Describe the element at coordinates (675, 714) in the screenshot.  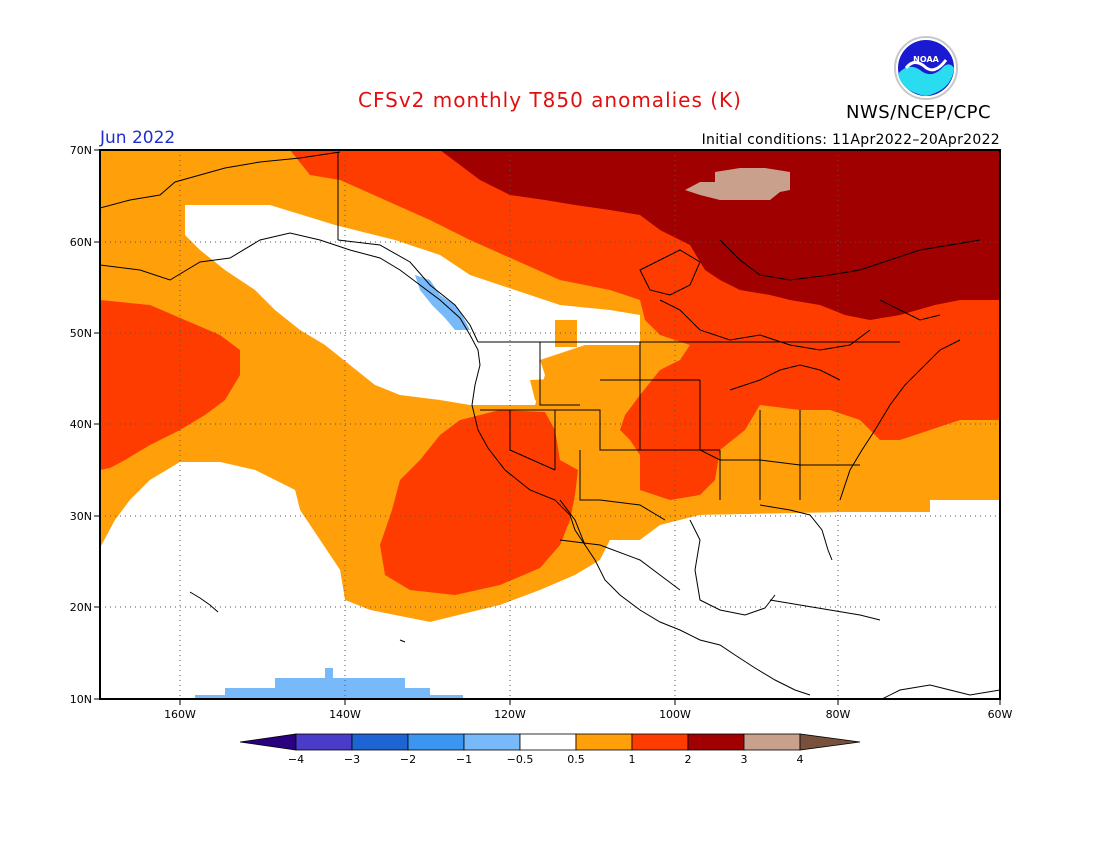
I see `lon-tick-label: 100W` at that location.